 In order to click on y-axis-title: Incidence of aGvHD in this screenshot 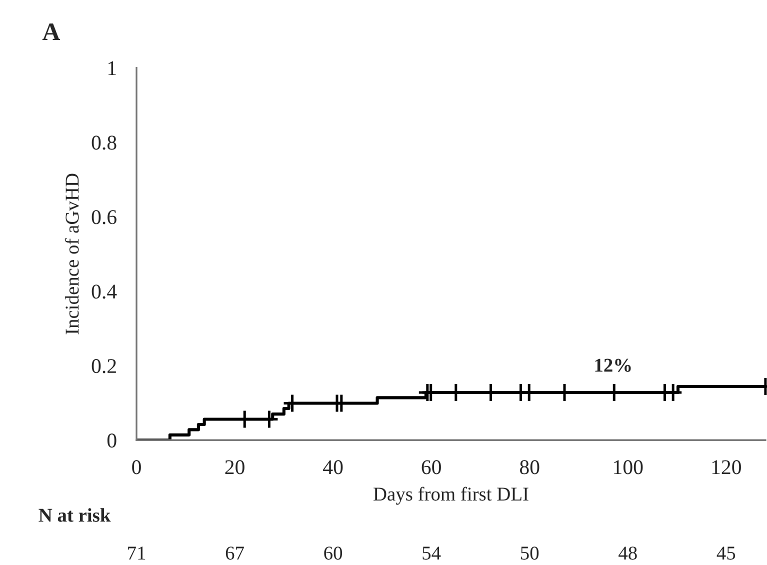, I will do `click(71, 254)`.